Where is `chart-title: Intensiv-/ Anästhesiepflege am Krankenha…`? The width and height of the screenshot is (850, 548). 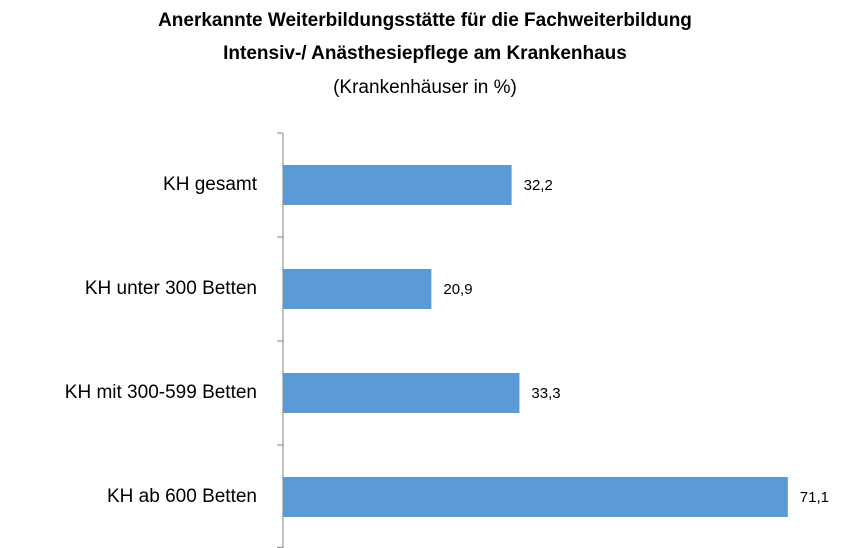
chart-title: Intensiv-/ Anästhesiepflege am Krankenha… is located at coordinates (425, 53).